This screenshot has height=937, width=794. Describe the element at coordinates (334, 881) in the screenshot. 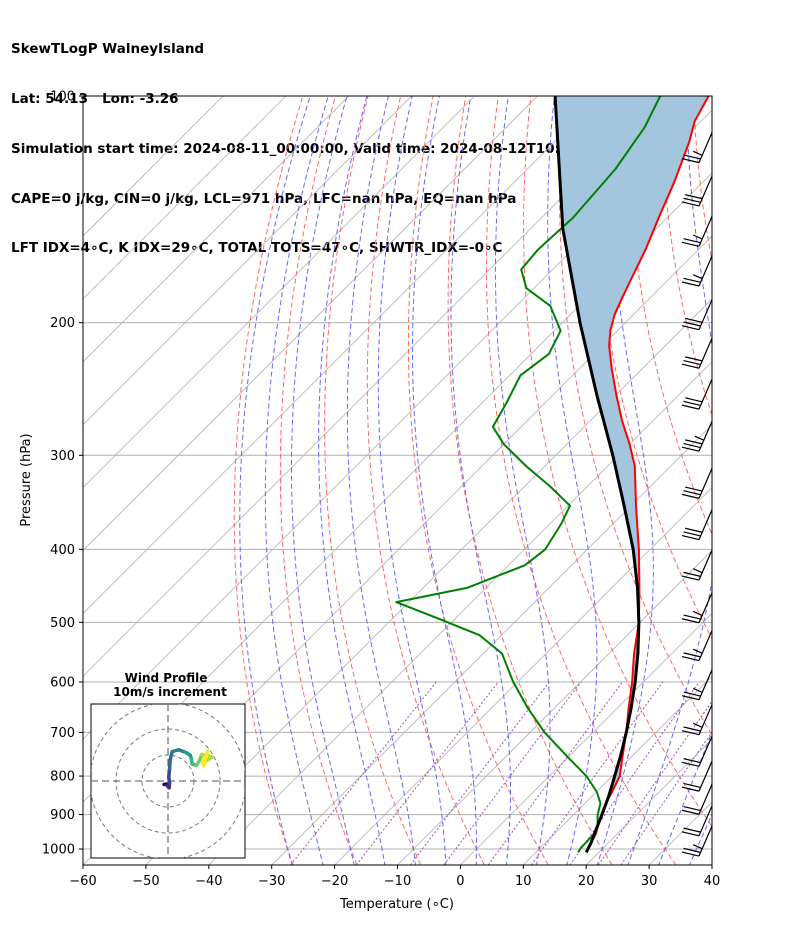

I see `x-tick-label: −20` at that location.